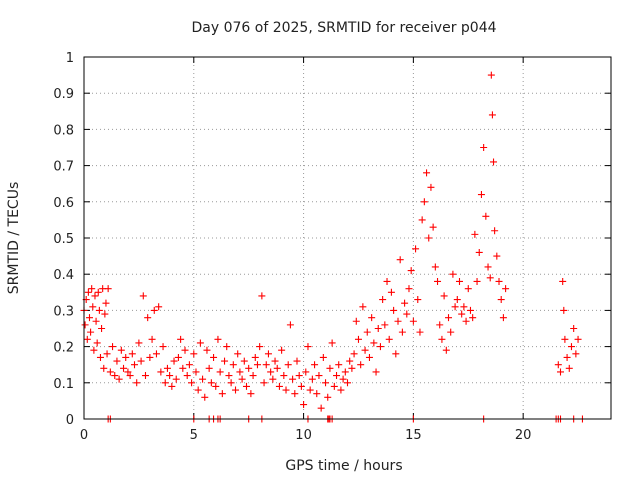  I want to click on y-axis-label: SRMTID / TECUs, so click(14, 238).